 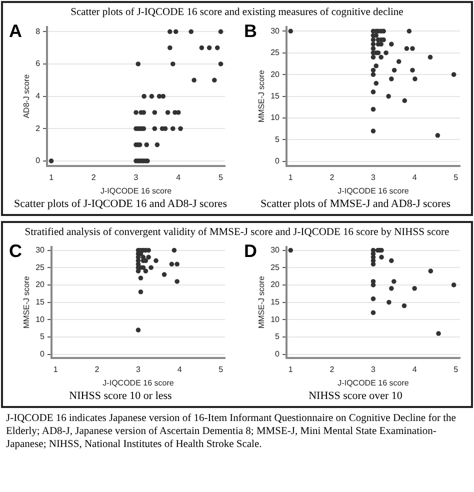 What do you see at coordinates (356, 396) in the screenshot?
I see `text: NIHSS score over 10` at bounding box center [356, 396].